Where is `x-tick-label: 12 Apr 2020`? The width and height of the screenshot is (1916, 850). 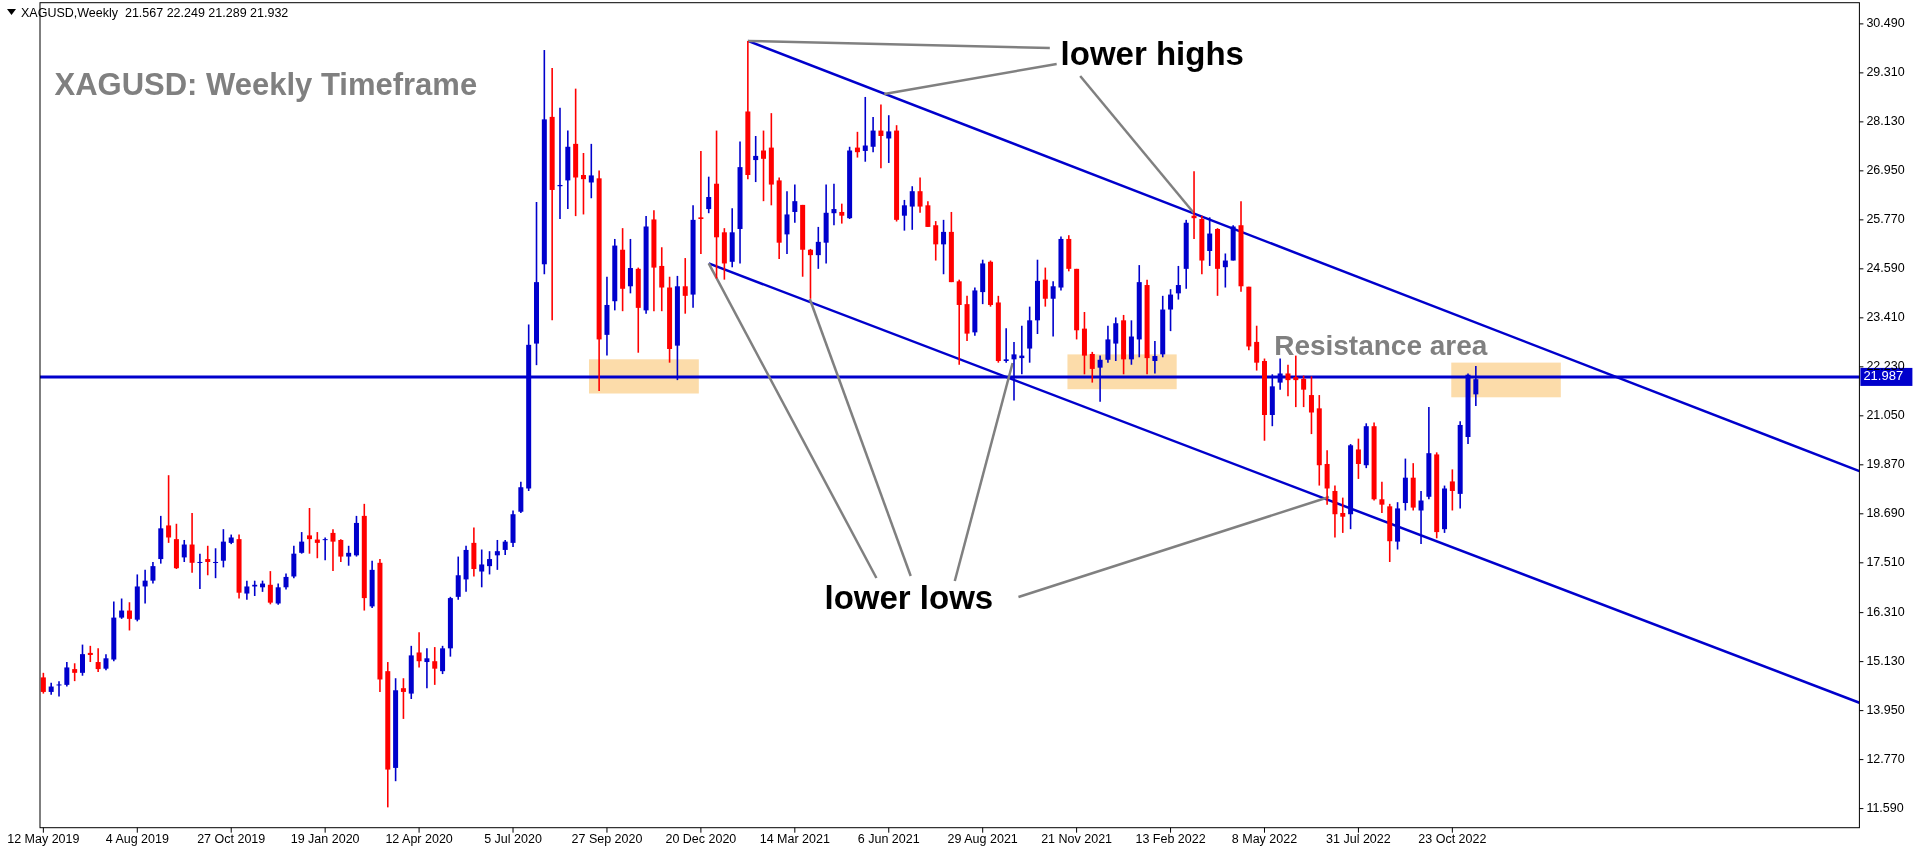 x-tick-label: 12 Apr 2020 is located at coordinates (419, 839).